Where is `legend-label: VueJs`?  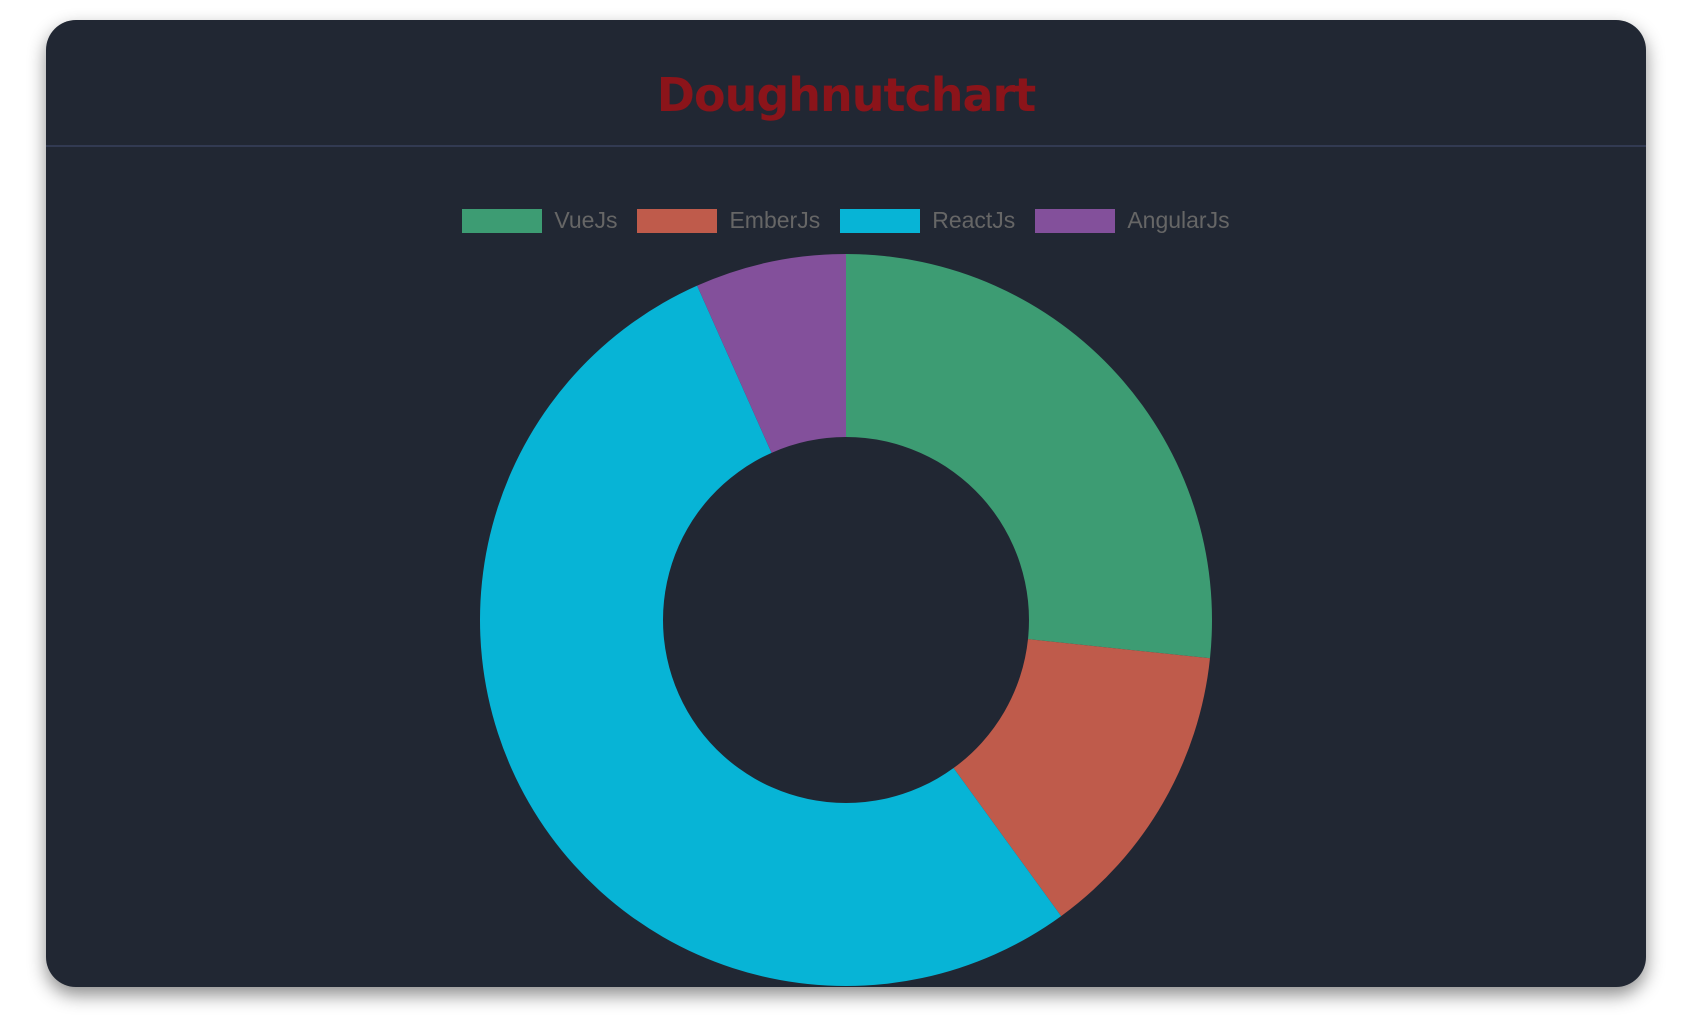
legend-label: VueJs is located at coordinates (586, 220).